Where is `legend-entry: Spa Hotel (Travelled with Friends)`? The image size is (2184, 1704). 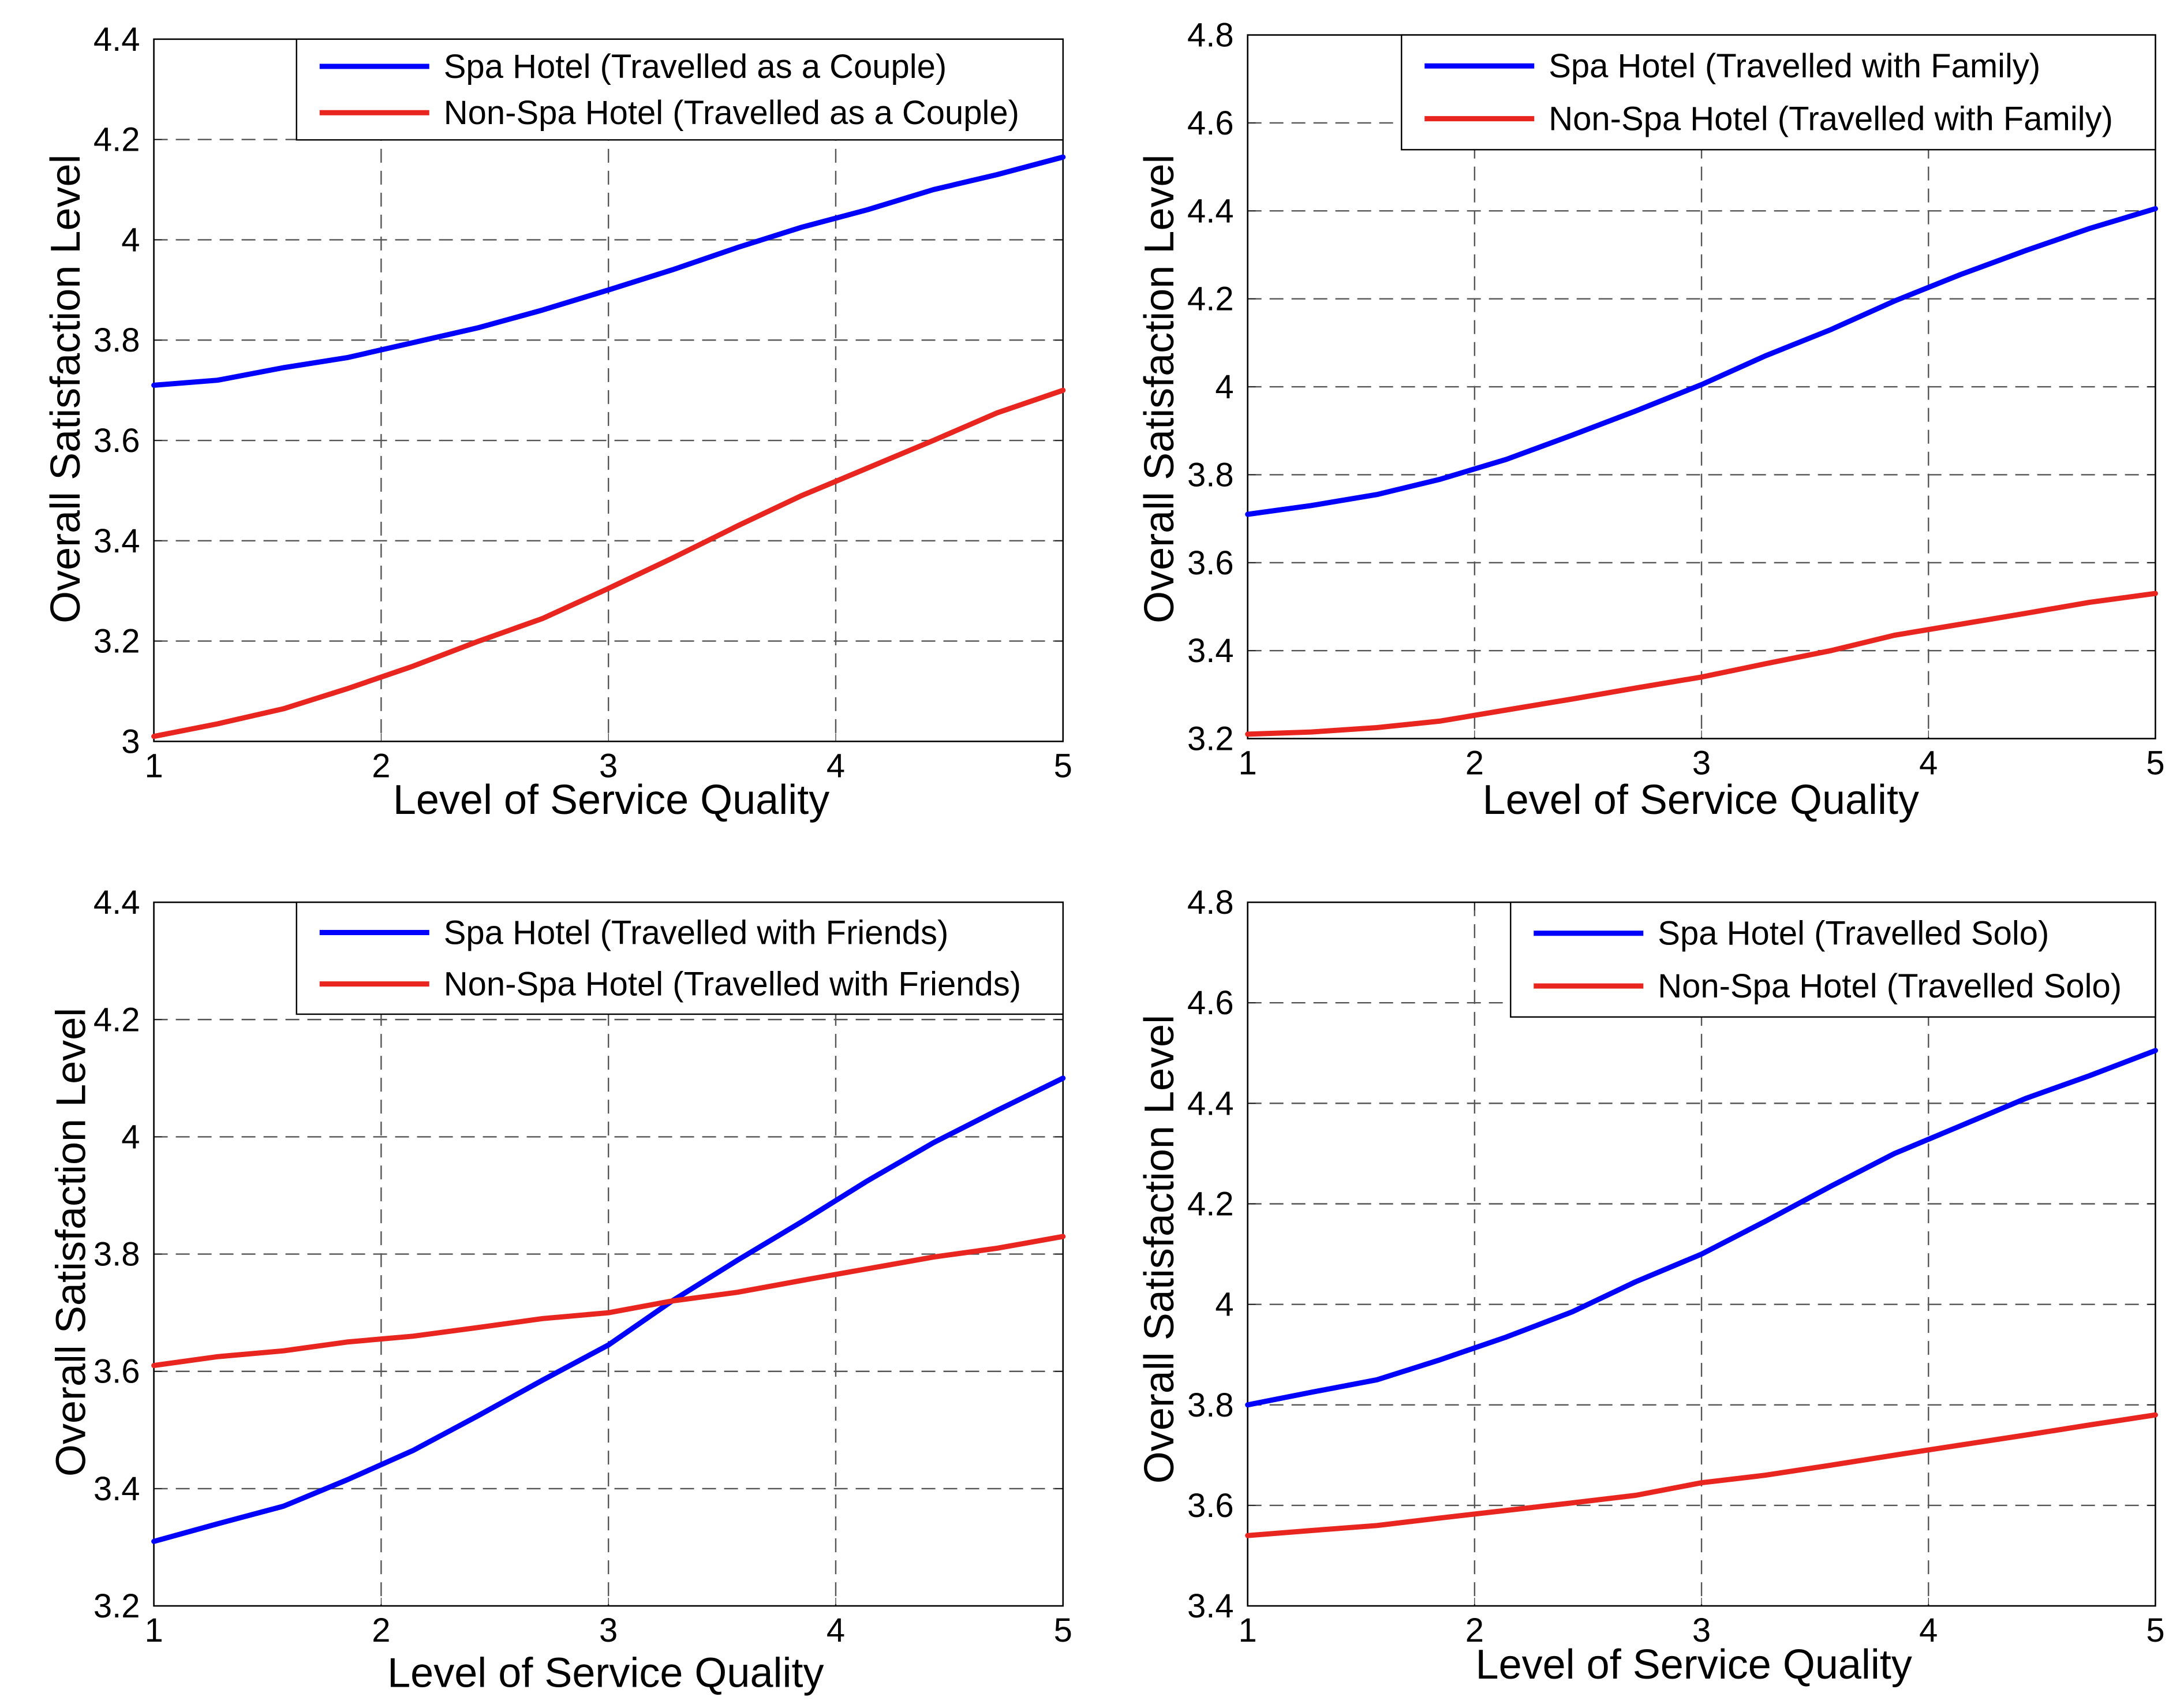
legend-entry: Spa Hotel (Travelled with Friends) is located at coordinates (697, 932).